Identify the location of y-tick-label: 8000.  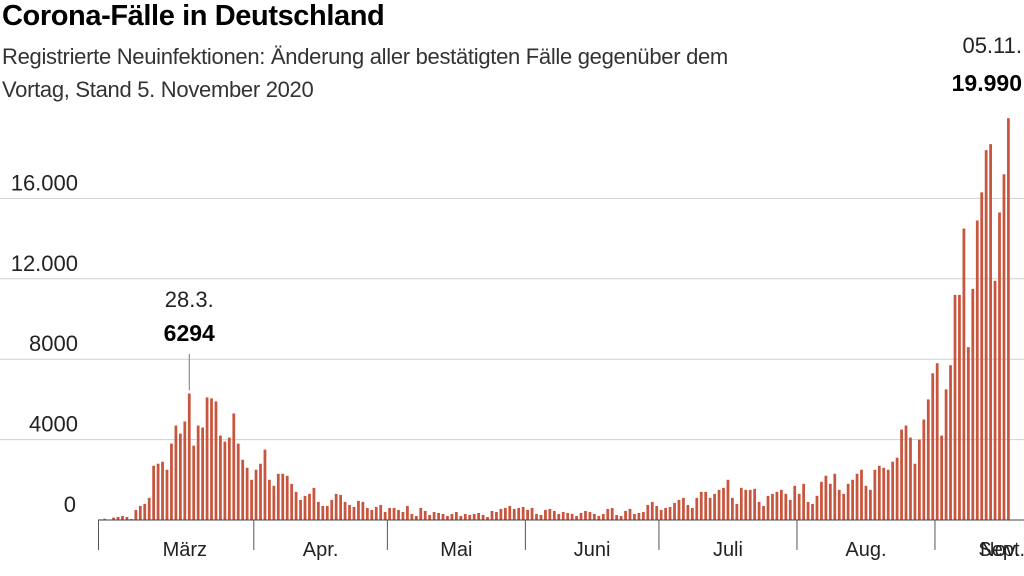
(53, 343).